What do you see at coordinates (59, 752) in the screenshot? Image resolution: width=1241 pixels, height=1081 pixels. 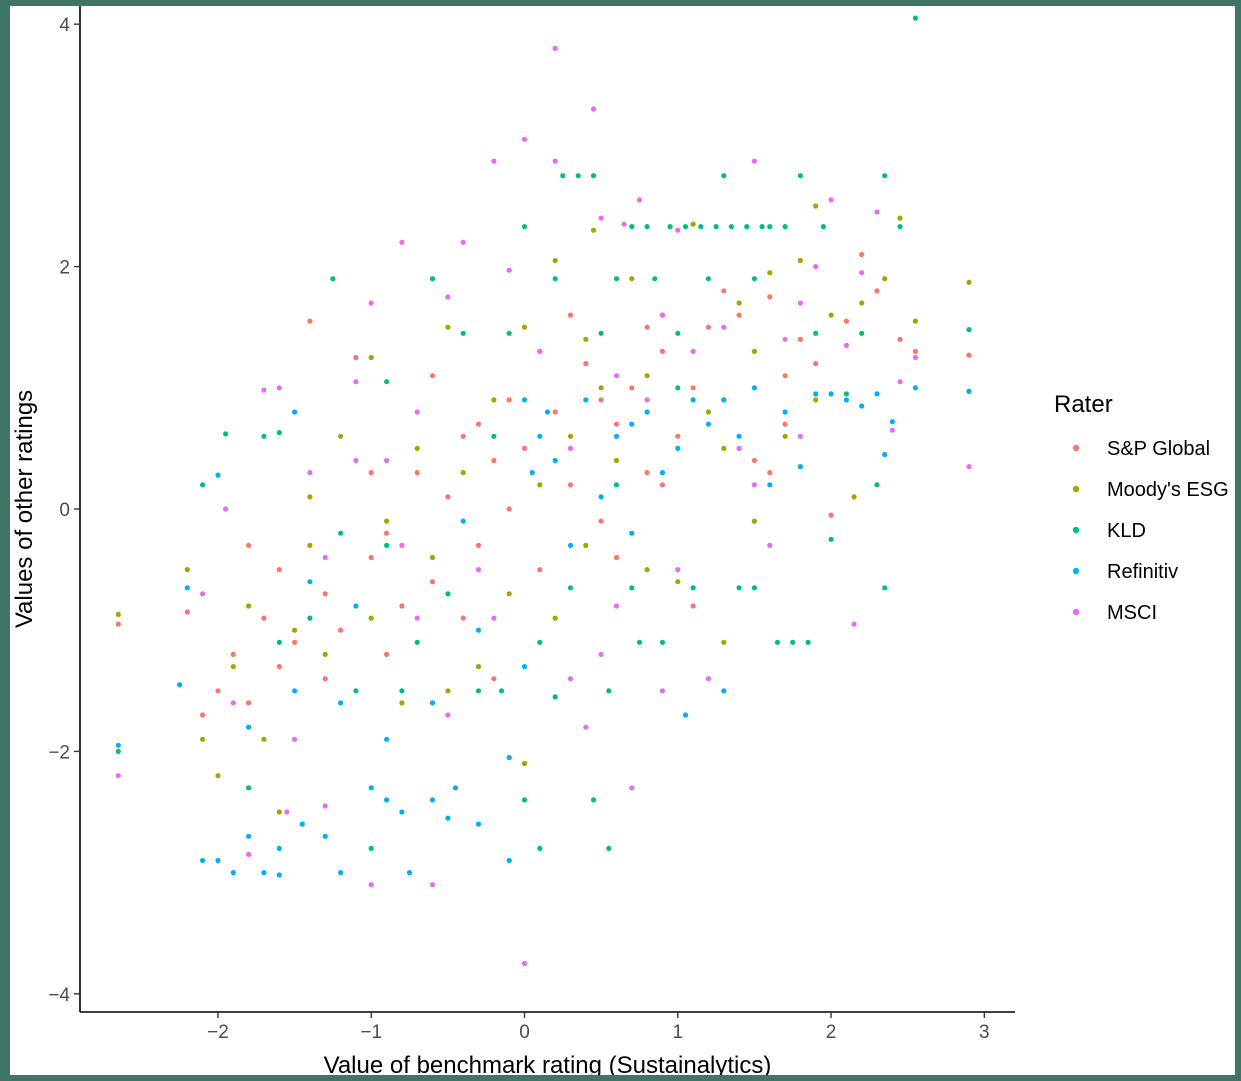 I see `y-tick-label: −2` at bounding box center [59, 752].